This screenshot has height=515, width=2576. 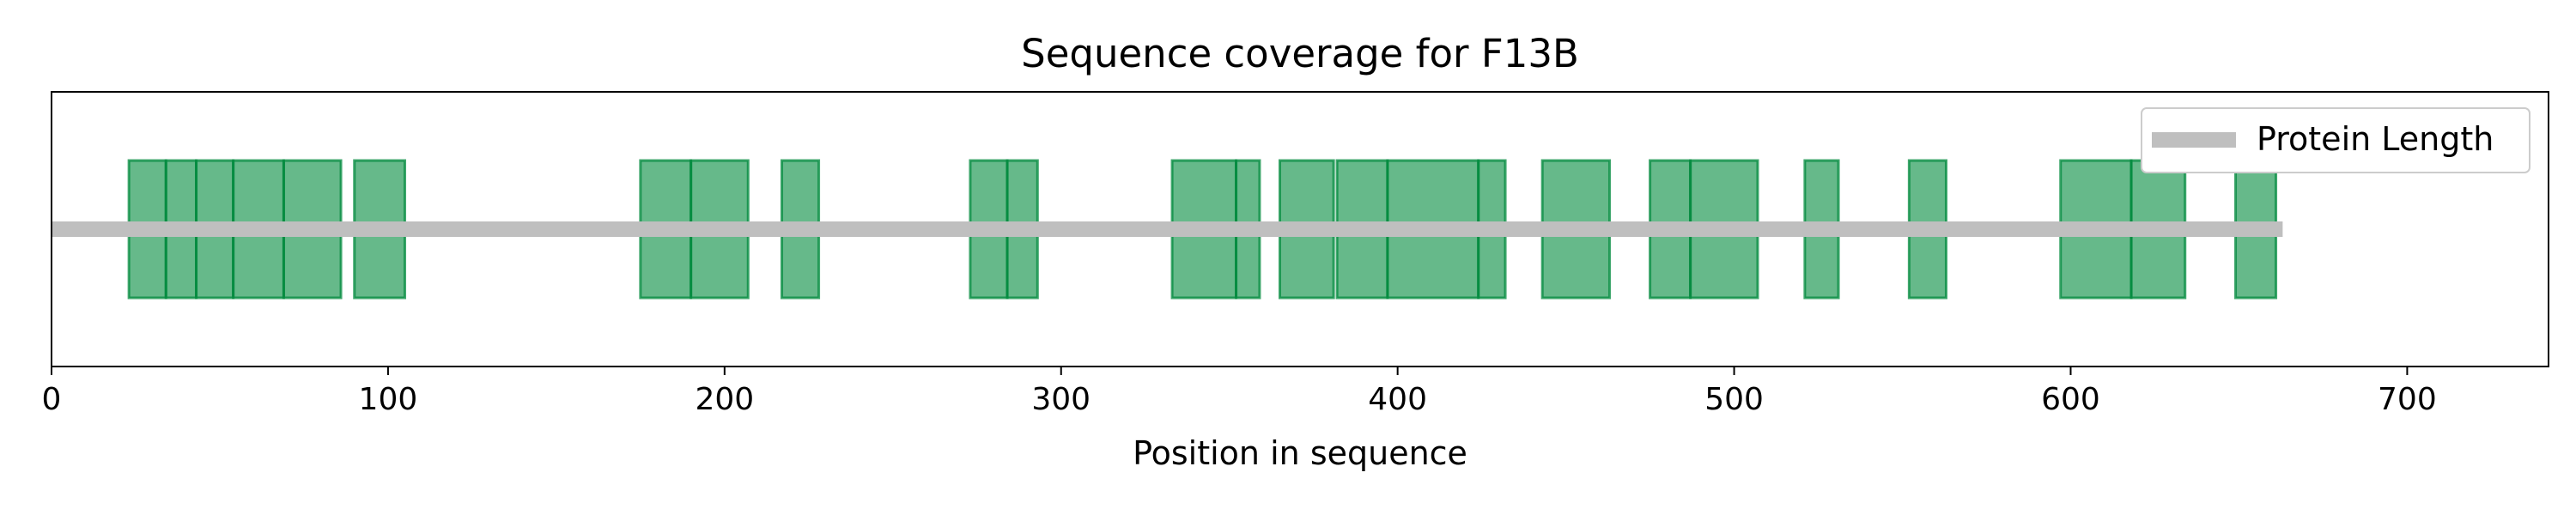 What do you see at coordinates (1167, 229) in the screenshot?
I see `protein-length-bar` at bounding box center [1167, 229].